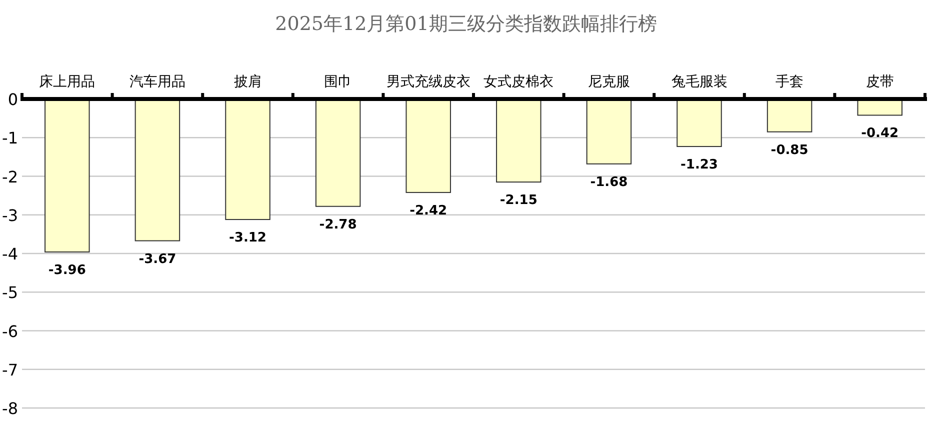 This screenshot has height=424, width=932. I want to click on xtick: 女式皮棉衣, so click(519, 82).